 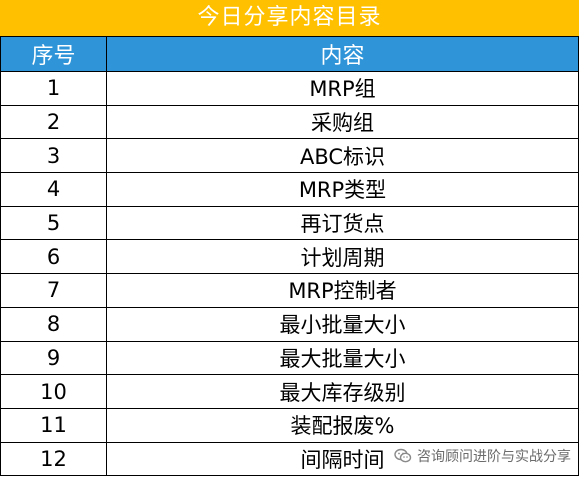 I want to click on row-index: 8, so click(x=53, y=324).